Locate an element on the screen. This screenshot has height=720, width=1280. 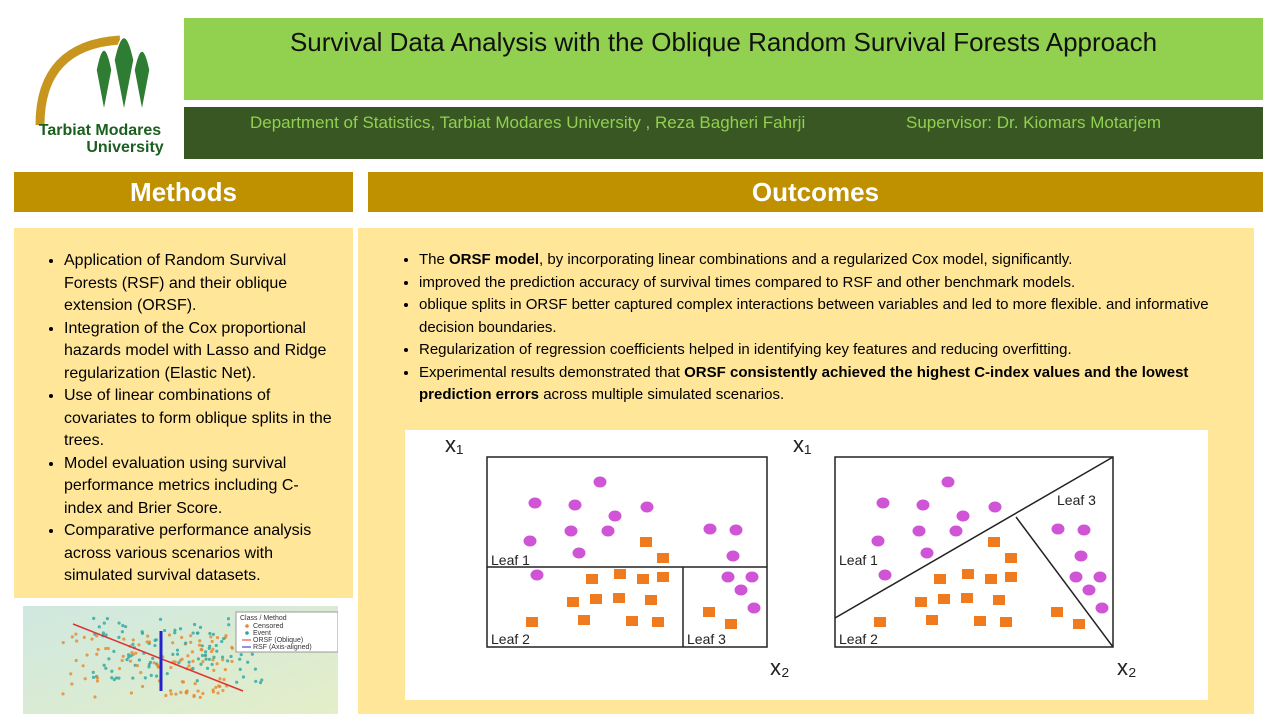
logo-arc is located at coordinates (78, 80).